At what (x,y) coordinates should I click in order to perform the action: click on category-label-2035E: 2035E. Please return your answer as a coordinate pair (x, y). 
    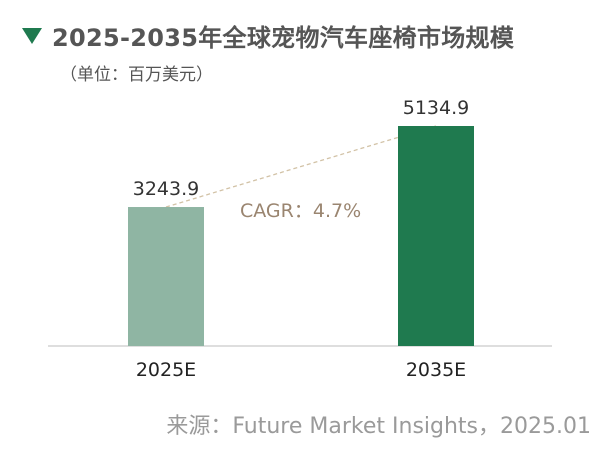
    Looking at the image, I should click on (436, 370).